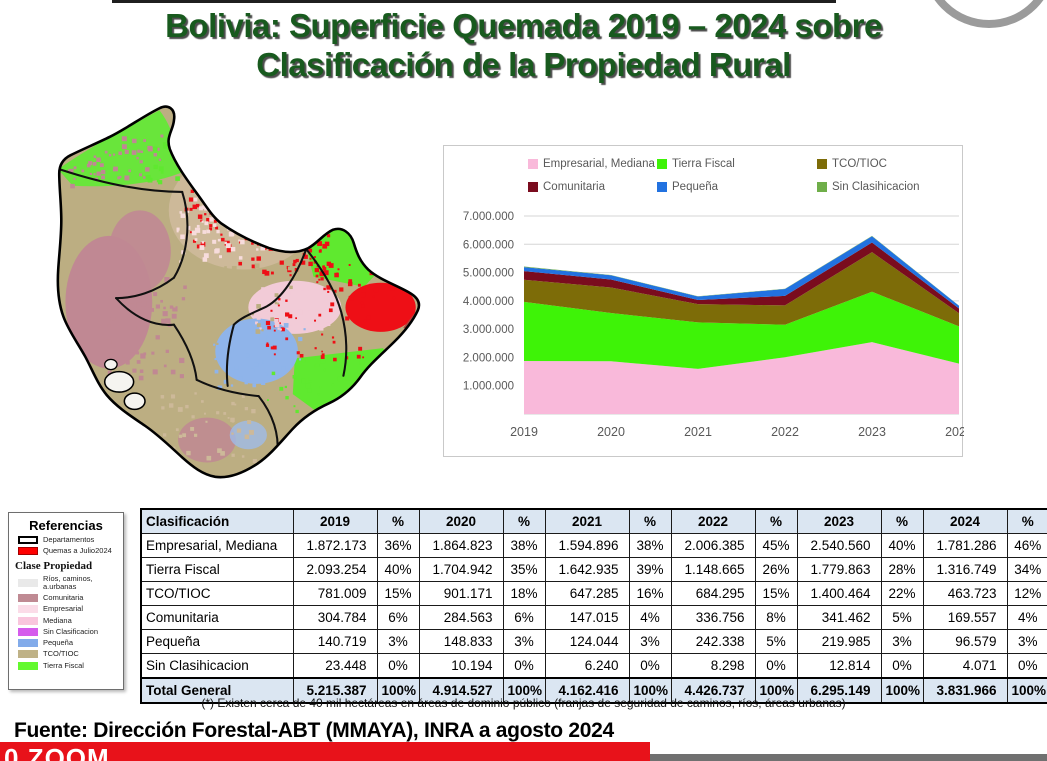 This screenshot has width=1047, height=761. What do you see at coordinates (488, 387) in the screenshot?
I see `svg-text: 1.000.000` at bounding box center [488, 387].